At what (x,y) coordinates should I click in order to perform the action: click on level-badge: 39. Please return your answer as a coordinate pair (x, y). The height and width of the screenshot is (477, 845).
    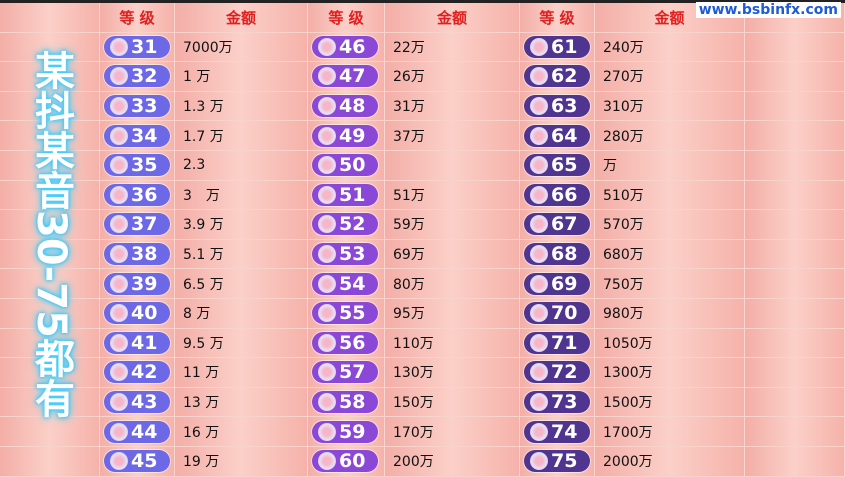
    Looking at the image, I should click on (137, 283).